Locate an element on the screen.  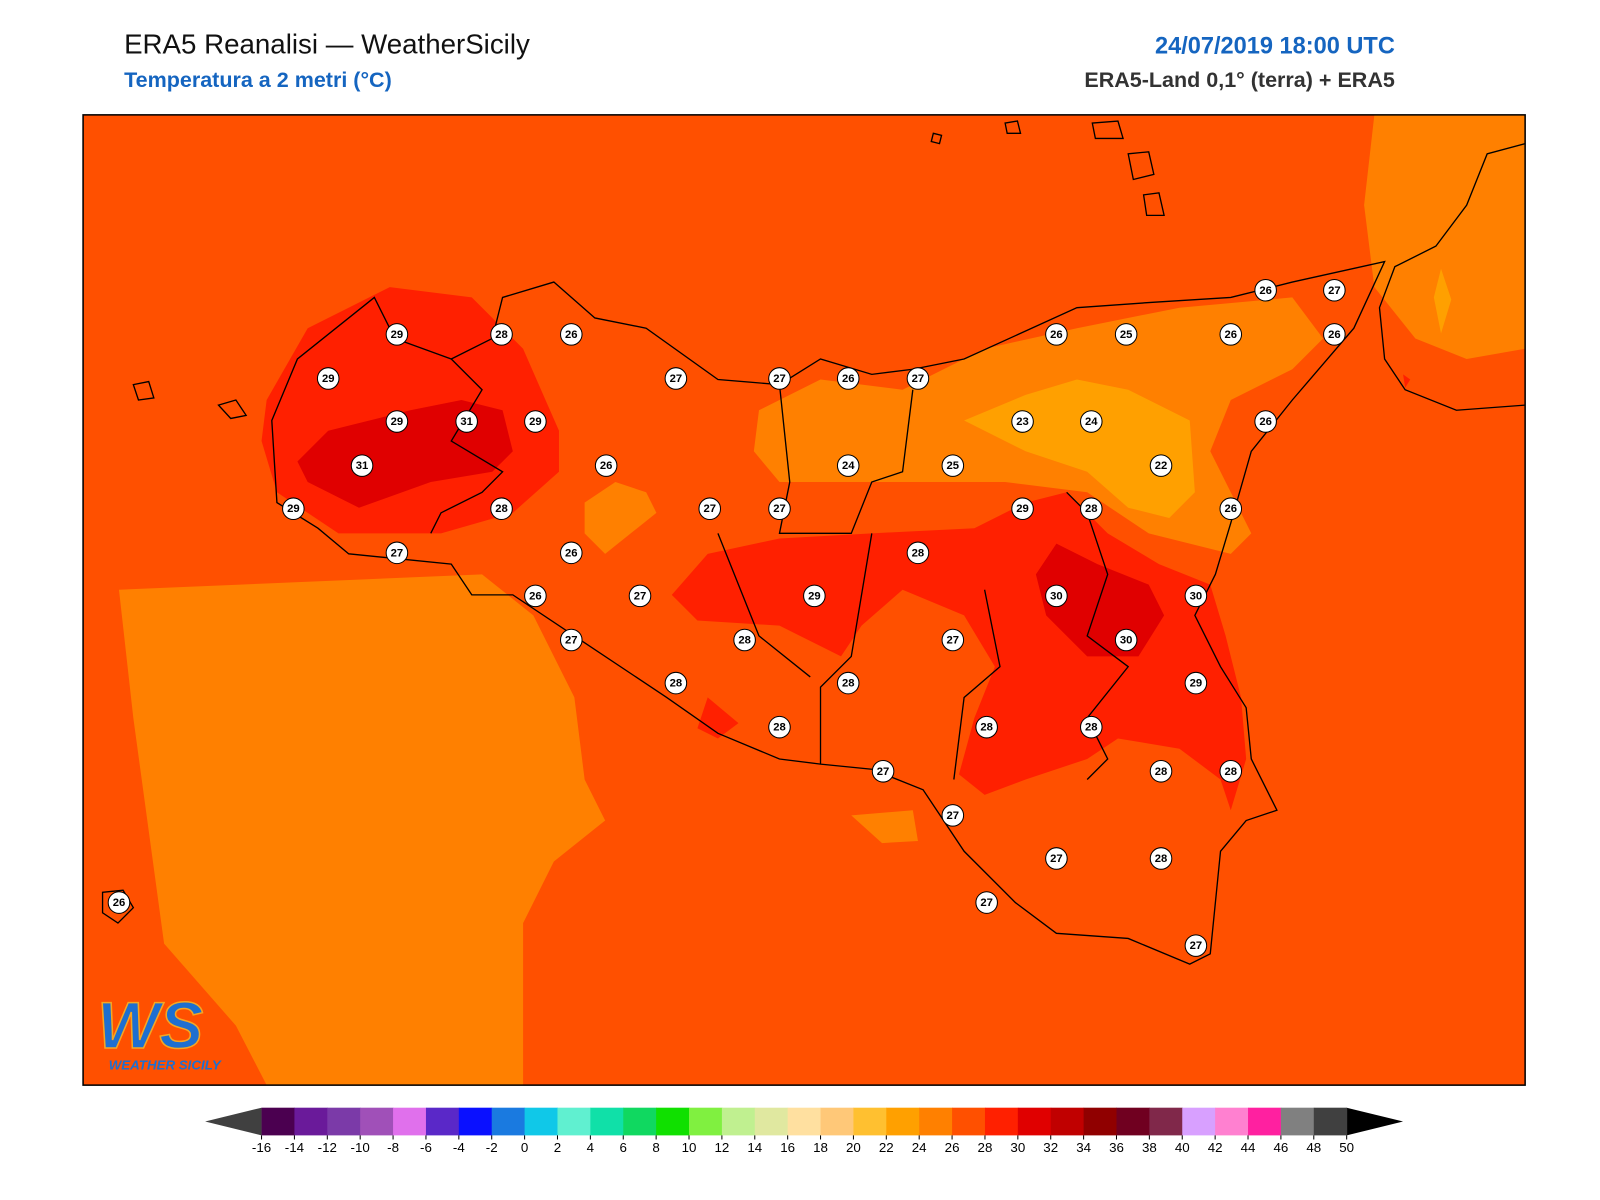
band is located at coordinates (620, 518).